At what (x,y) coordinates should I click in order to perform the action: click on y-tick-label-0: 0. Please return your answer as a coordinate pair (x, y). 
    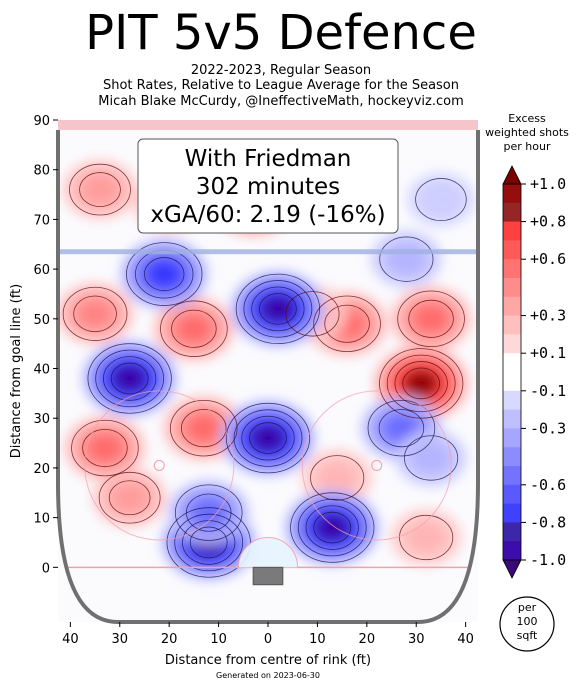
    Looking at the image, I should click on (46, 568).